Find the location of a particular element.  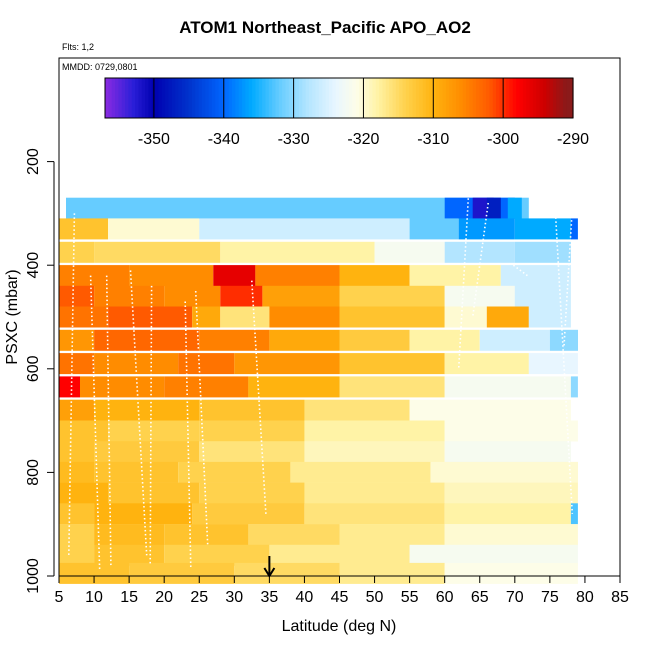

marker-arrow-head is located at coordinates (269, 572).